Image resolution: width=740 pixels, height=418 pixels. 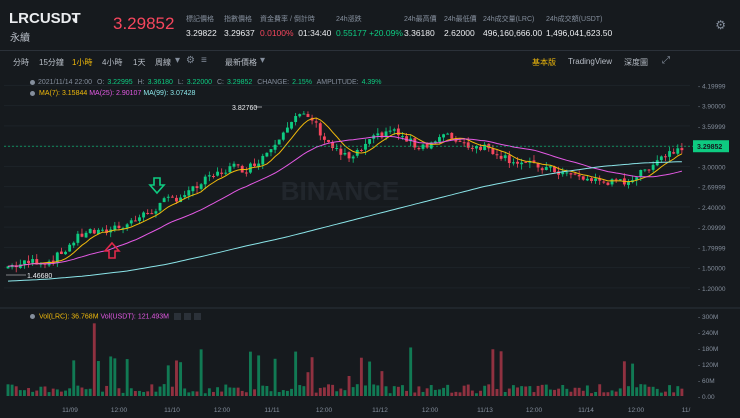 I want to click on timeframe-tab-active: 1小時, so click(x=82, y=62).